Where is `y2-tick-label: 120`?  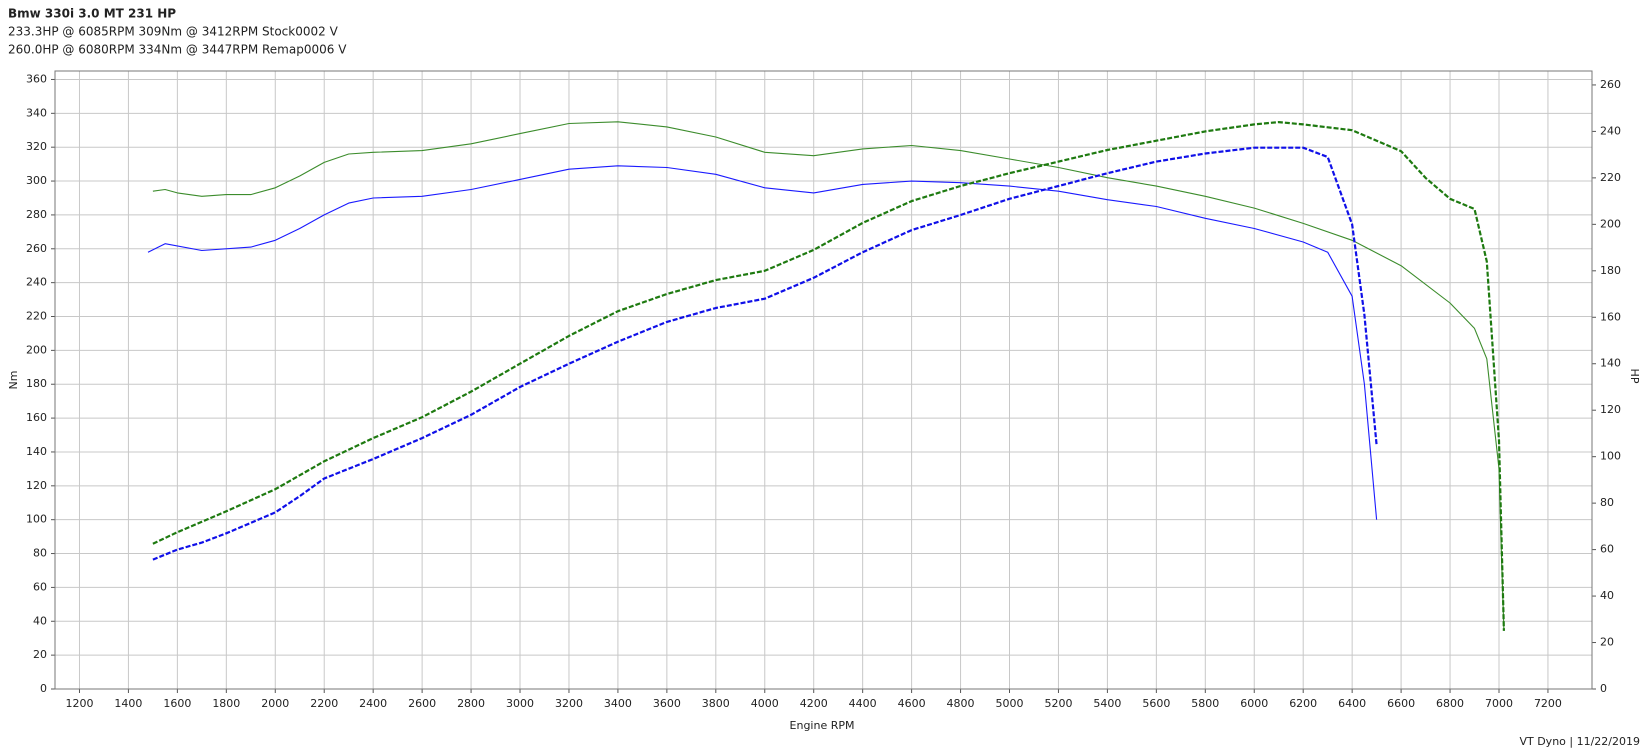
y2-tick-label: 120 is located at coordinates (1610, 409).